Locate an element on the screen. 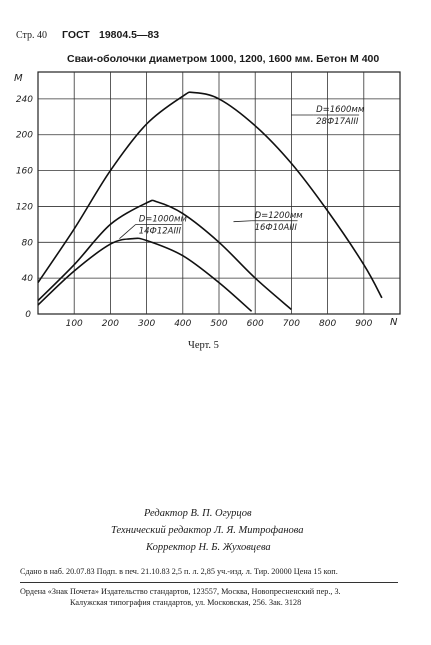 The image size is (431, 645). gost-label: ГОСТ is located at coordinates (76, 35).